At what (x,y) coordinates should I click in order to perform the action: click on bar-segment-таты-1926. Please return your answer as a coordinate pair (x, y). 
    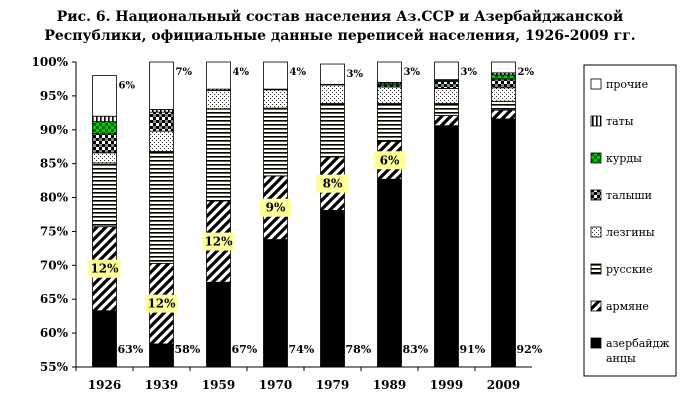
    Looking at the image, I should click on (104, 119).